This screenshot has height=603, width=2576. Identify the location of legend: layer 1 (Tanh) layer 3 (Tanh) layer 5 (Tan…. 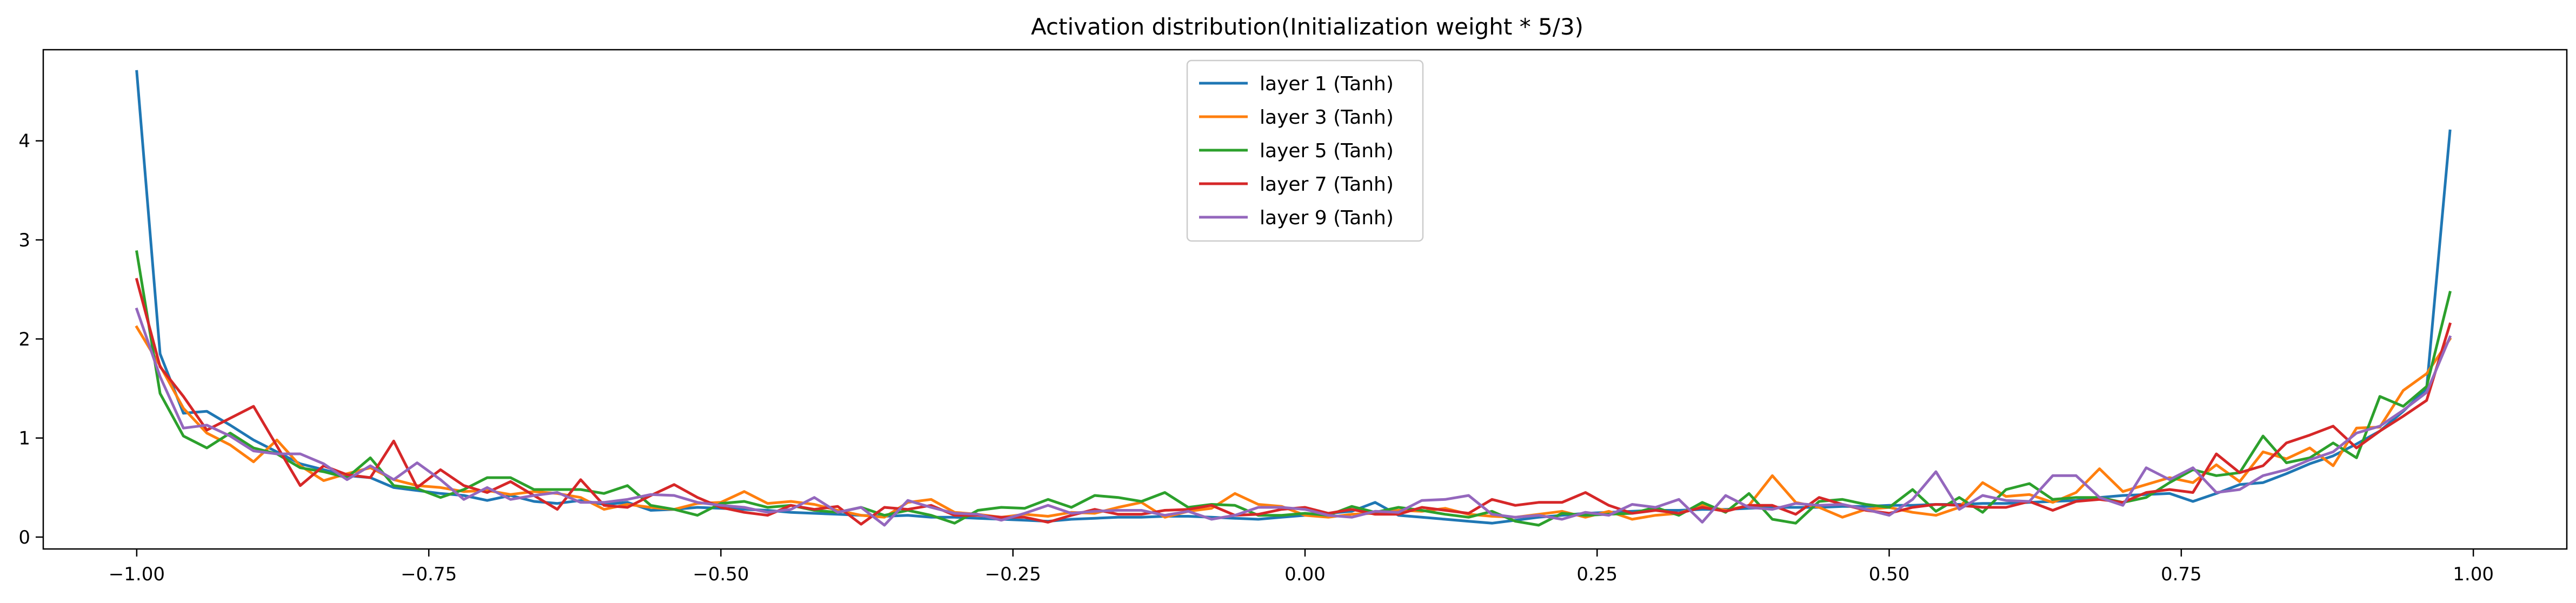
(1305, 150).